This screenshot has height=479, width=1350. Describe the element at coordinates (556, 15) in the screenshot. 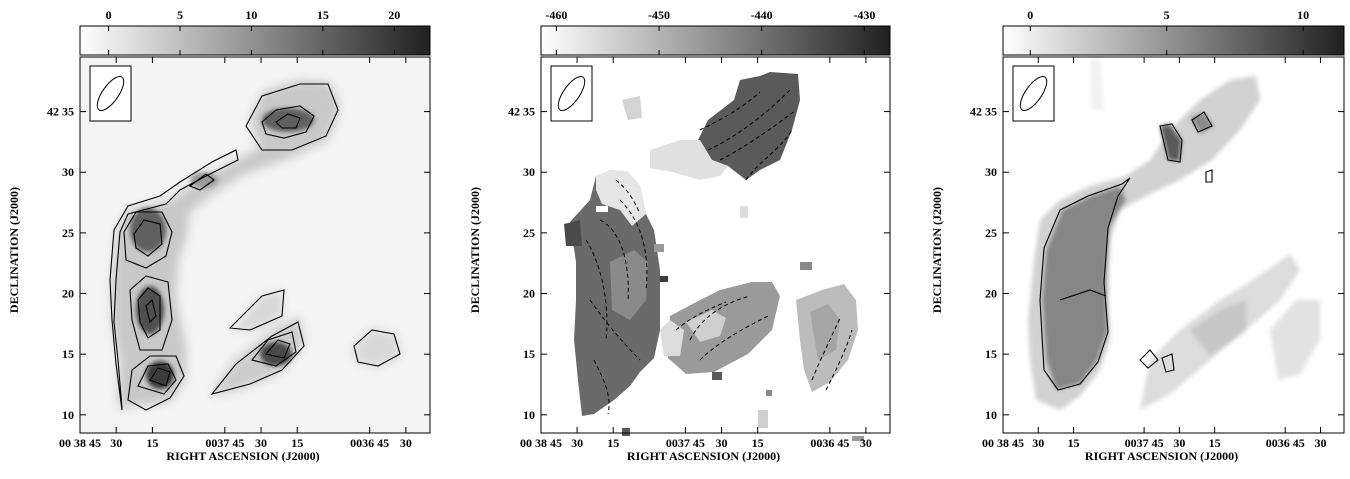

I see `colorbar-tick-label: -460` at that location.